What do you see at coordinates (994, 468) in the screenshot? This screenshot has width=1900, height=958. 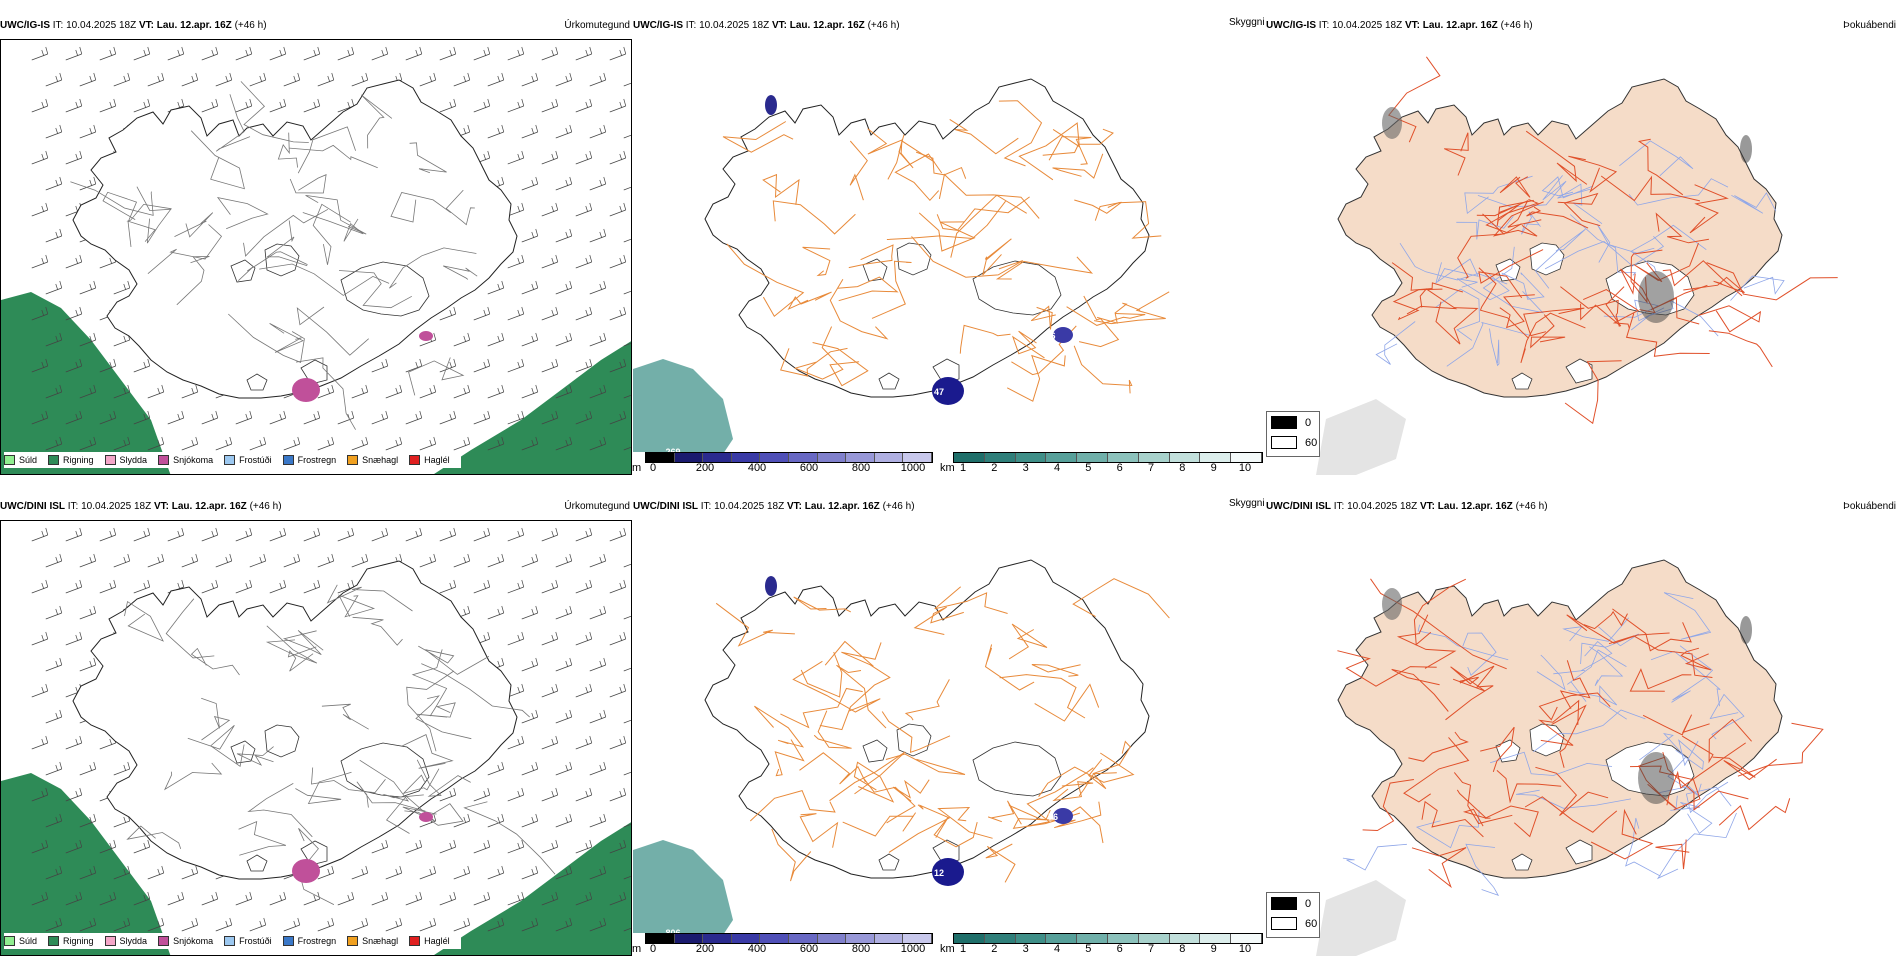 I see `colorbar-tick: 2` at bounding box center [994, 468].